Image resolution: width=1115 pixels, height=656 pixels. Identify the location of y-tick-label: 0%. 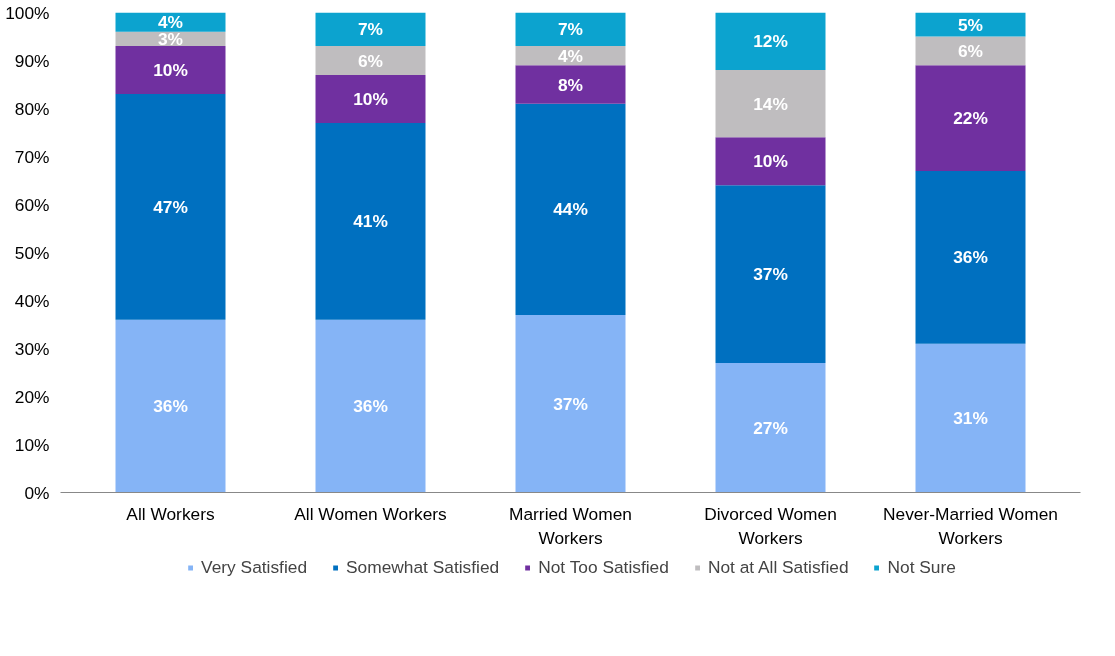
(37, 492).